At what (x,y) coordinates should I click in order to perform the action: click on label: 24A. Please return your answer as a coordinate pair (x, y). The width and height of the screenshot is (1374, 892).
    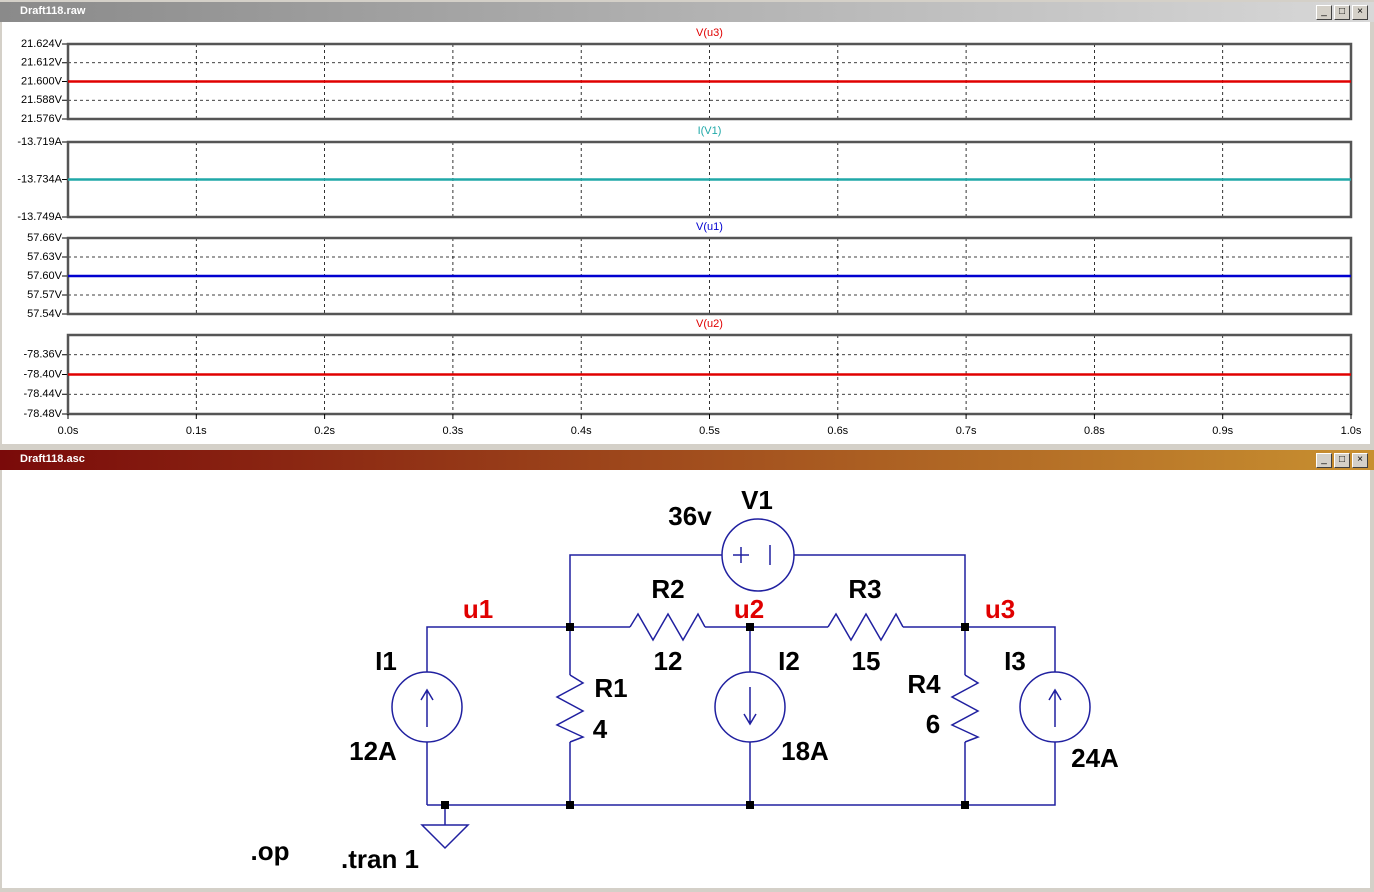
    Looking at the image, I should click on (1095, 758).